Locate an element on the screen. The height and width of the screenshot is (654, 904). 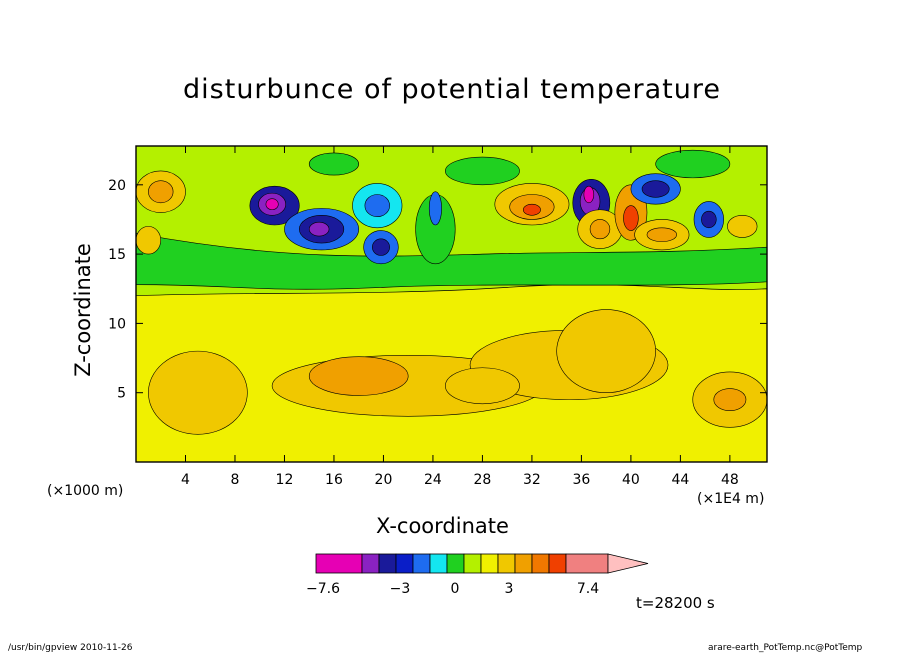
x-unit-left: (×1000 m) is located at coordinates (85, 491).